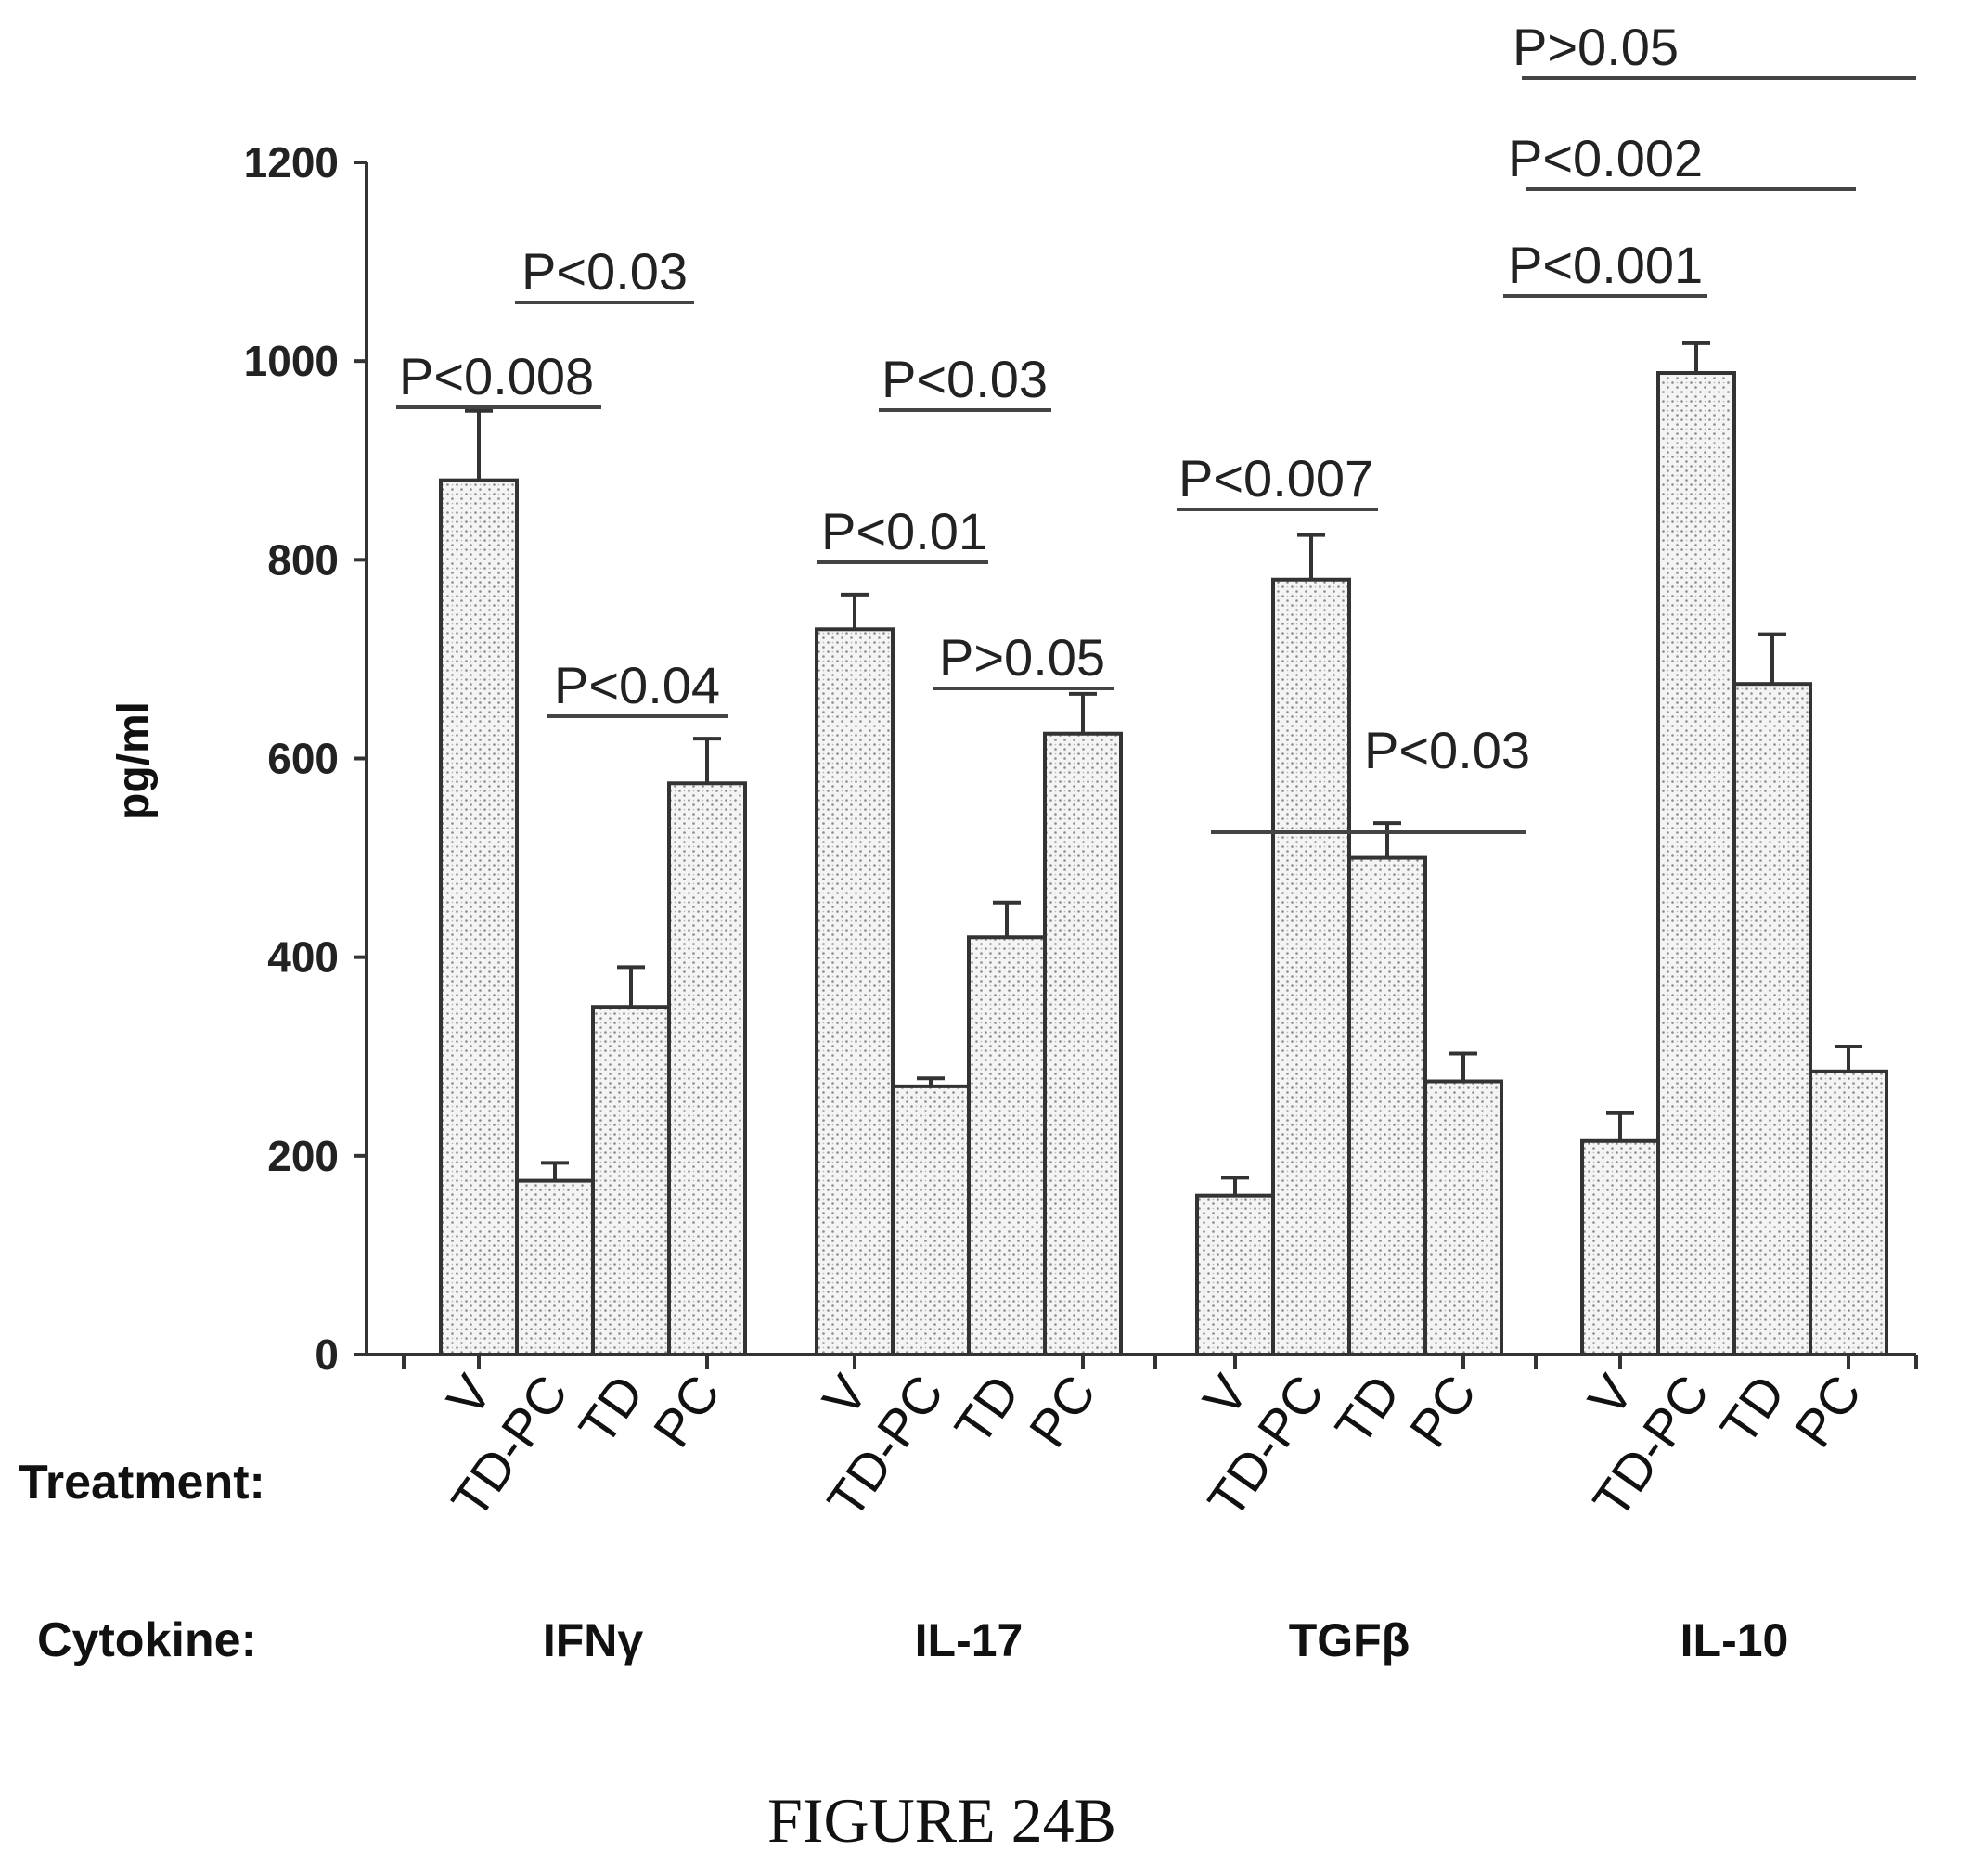 Image resolution: width=1970 pixels, height=1876 pixels. Describe the element at coordinates (555, 1267) in the screenshot. I see `bar-ifn-td-pc` at that location.